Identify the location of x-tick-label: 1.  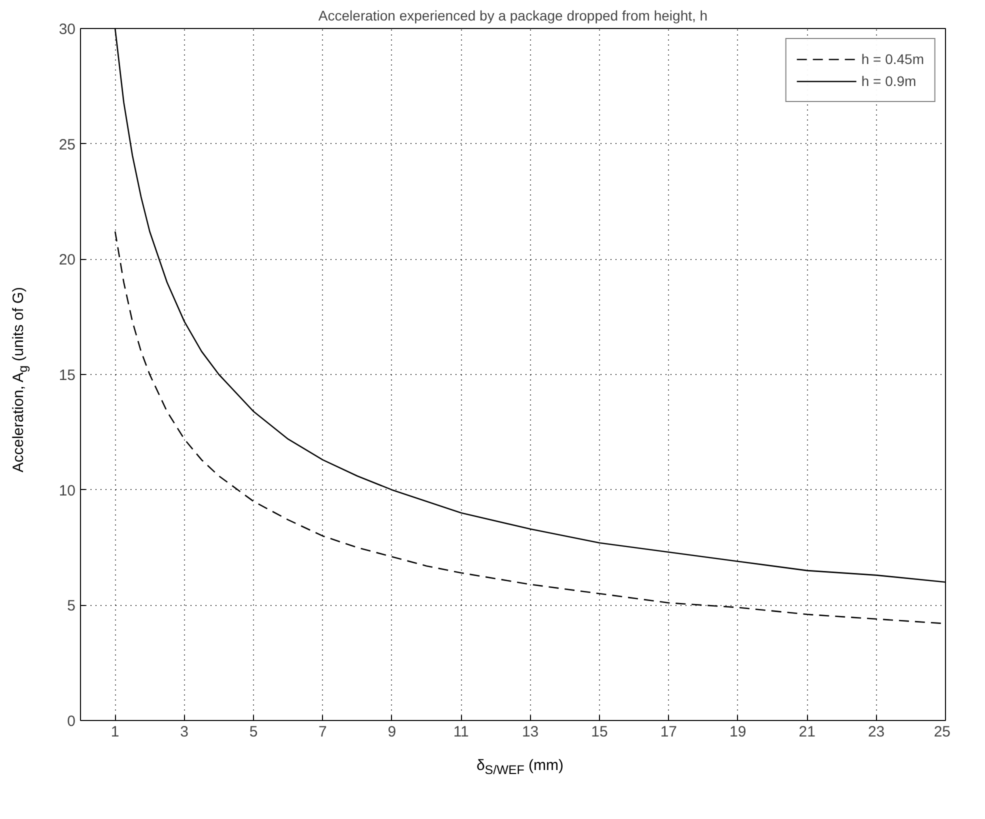
(115, 732).